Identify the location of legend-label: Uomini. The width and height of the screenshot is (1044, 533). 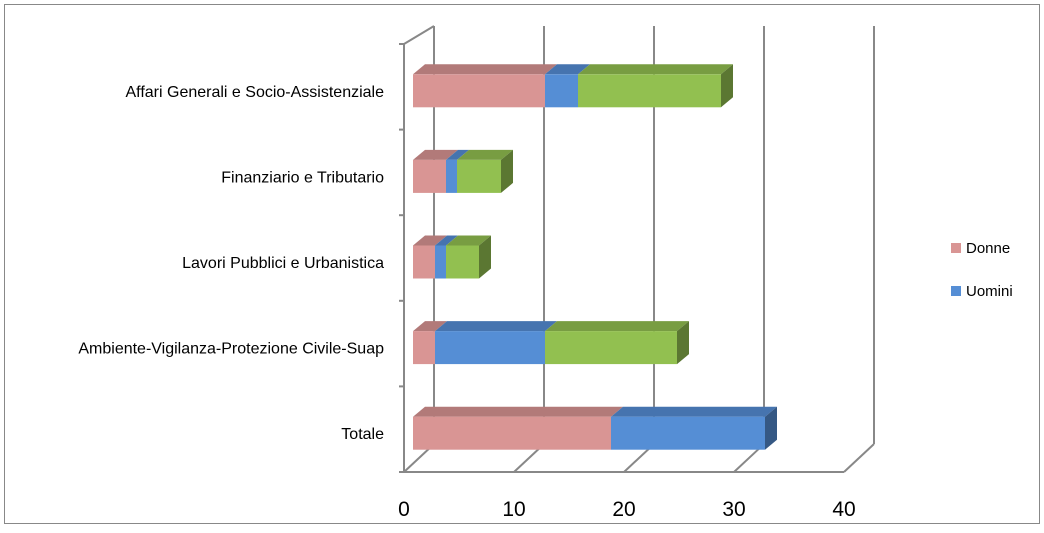
(989, 291).